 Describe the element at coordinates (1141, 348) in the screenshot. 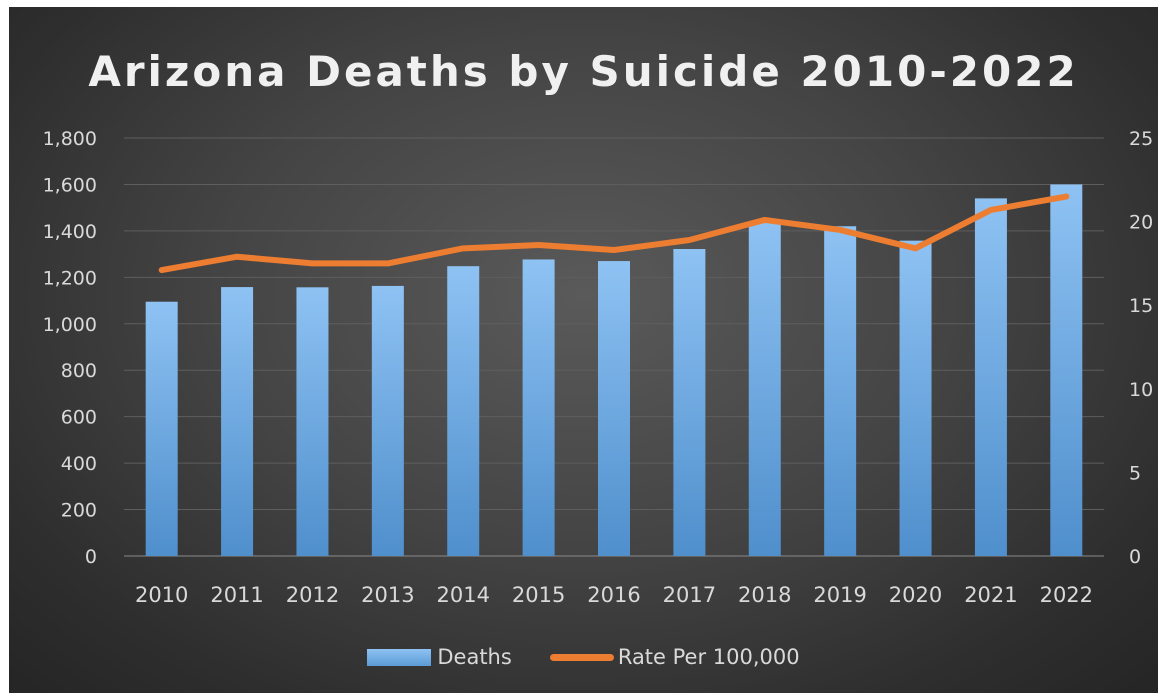

I see `right-y-axis: 0 5 10 15 20 25` at that location.